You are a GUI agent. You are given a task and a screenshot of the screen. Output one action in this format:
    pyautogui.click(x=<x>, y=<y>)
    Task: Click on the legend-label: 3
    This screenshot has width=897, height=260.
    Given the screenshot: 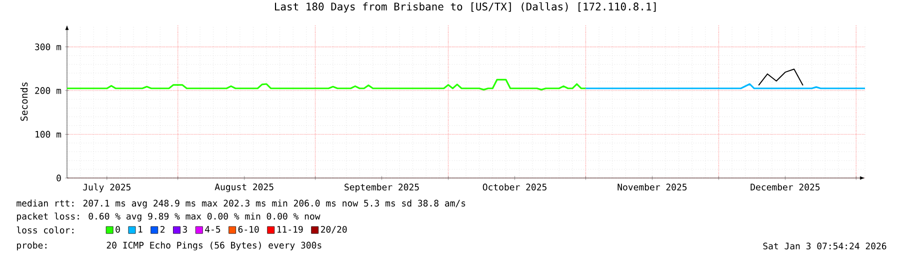 What is the action you would take?
    pyautogui.click(x=184, y=229)
    